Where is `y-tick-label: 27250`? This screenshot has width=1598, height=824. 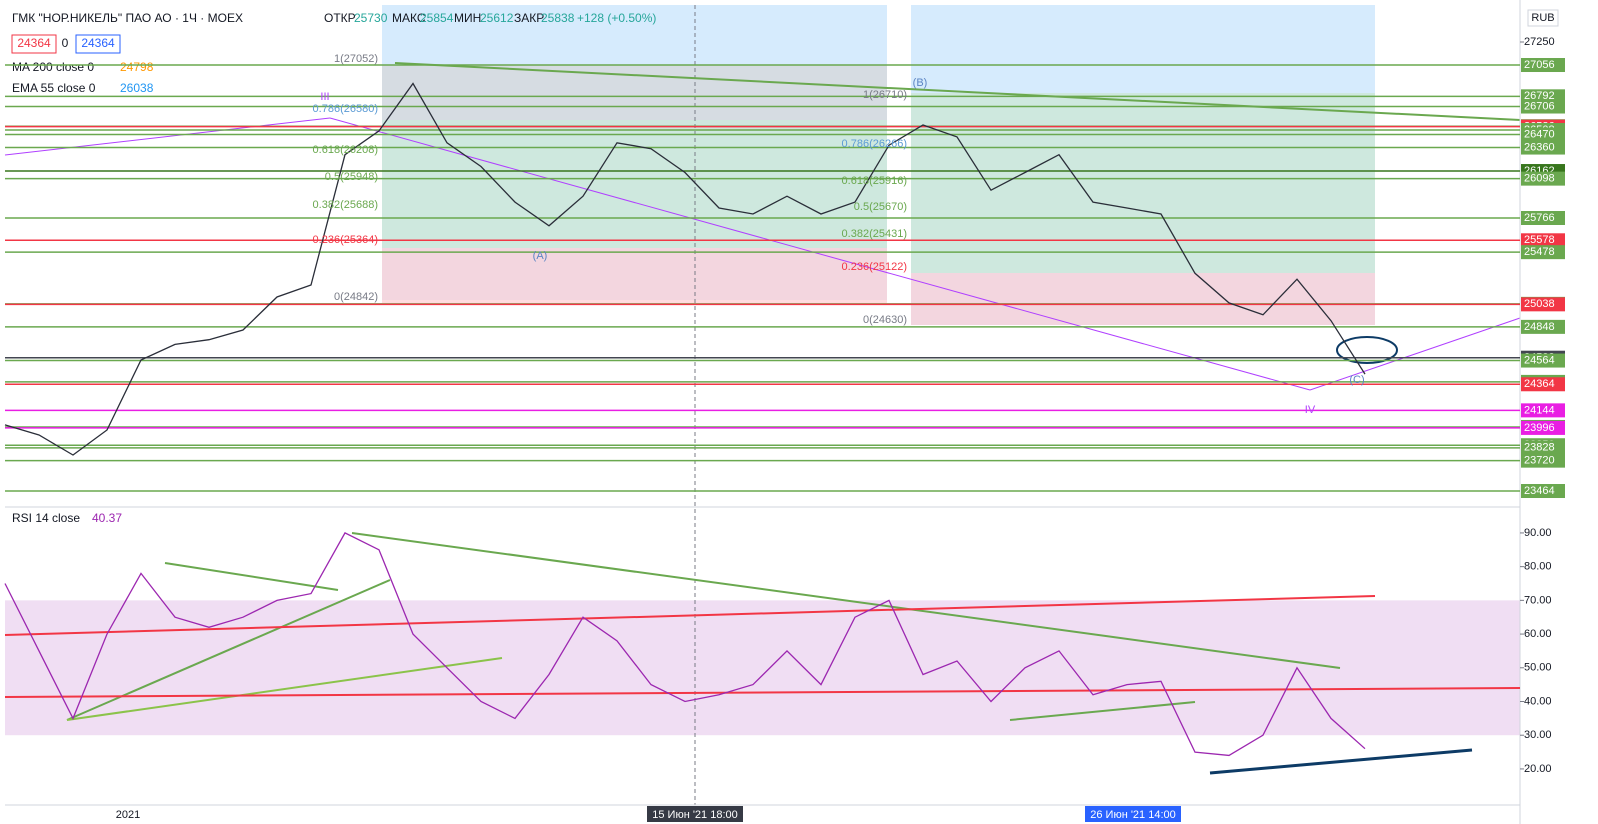
y-tick-label: 27250 is located at coordinates (1539, 42).